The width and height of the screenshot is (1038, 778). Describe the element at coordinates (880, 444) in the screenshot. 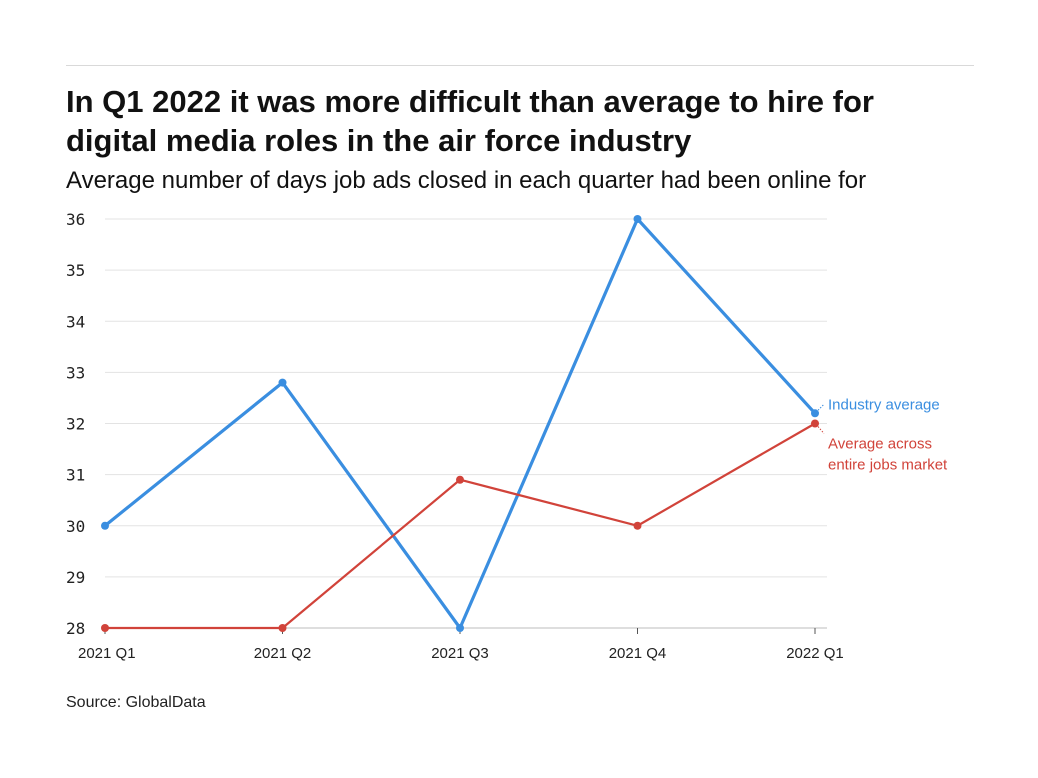

I see `series-label-1-line-0: Average across` at that location.